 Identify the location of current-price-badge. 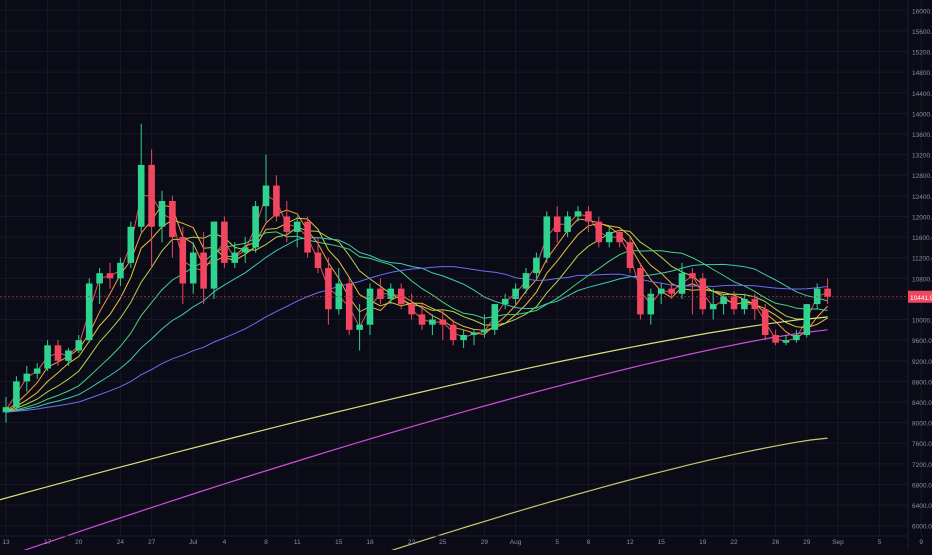
(920, 296).